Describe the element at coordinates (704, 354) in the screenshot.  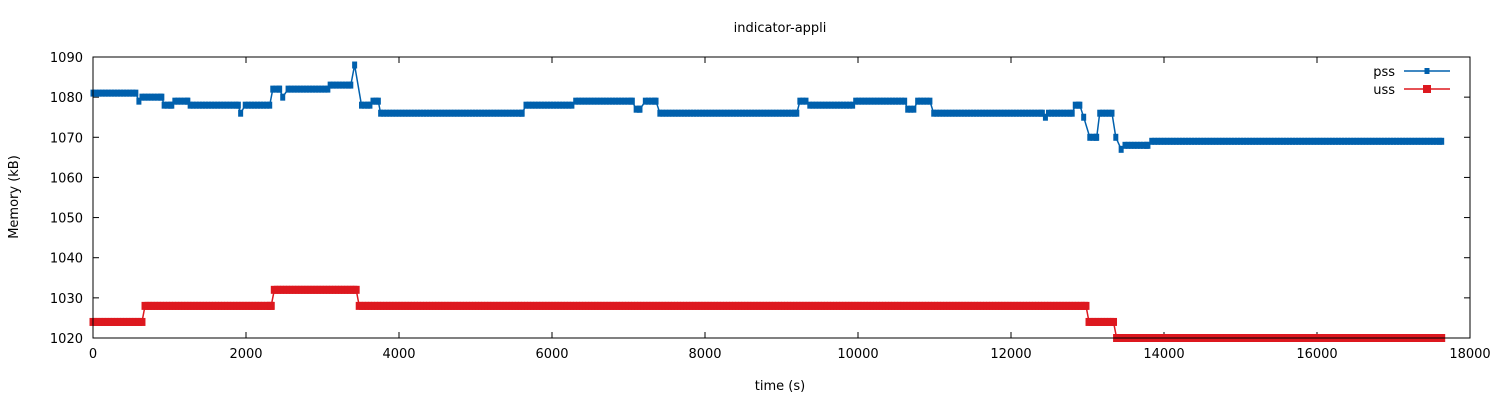
I see `x-tick-label: 8000` at that location.